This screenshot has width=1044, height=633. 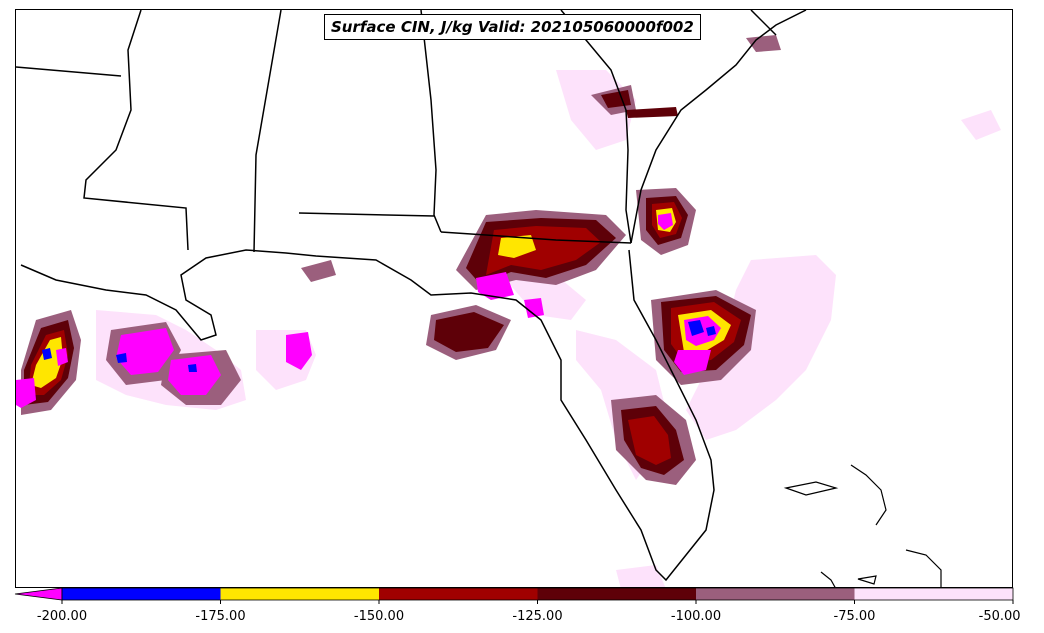 What do you see at coordinates (220, 616) in the screenshot?
I see `colorbar-tick-label: -175.00` at bounding box center [220, 616].